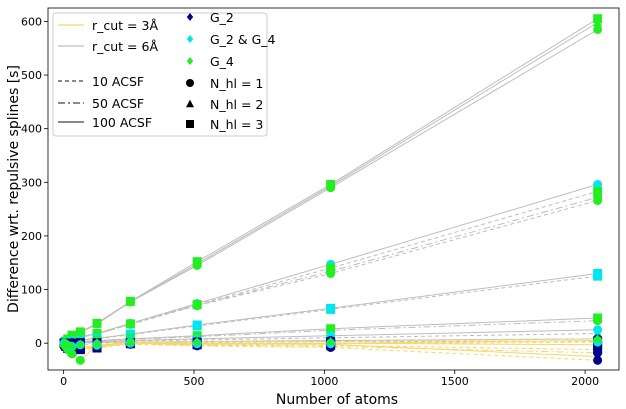  Describe the element at coordinates (118, 103) in the screenshot. I see `legend-label-3: 50 ACSF` at that location.